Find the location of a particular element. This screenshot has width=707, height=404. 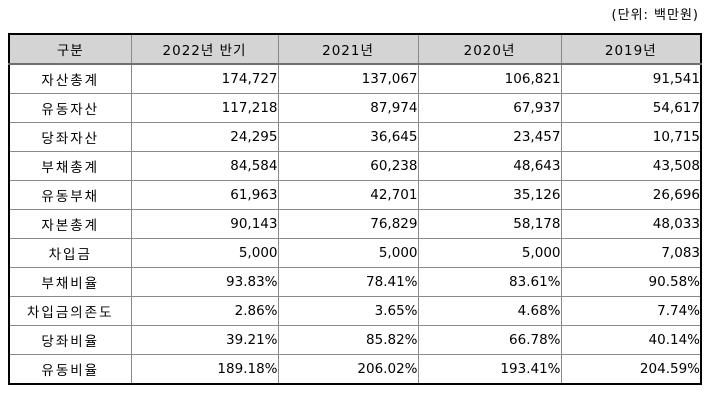

table-row: 유동부채 61,963 42,701 35,126 26,696 is located at coordinates (355, 195).